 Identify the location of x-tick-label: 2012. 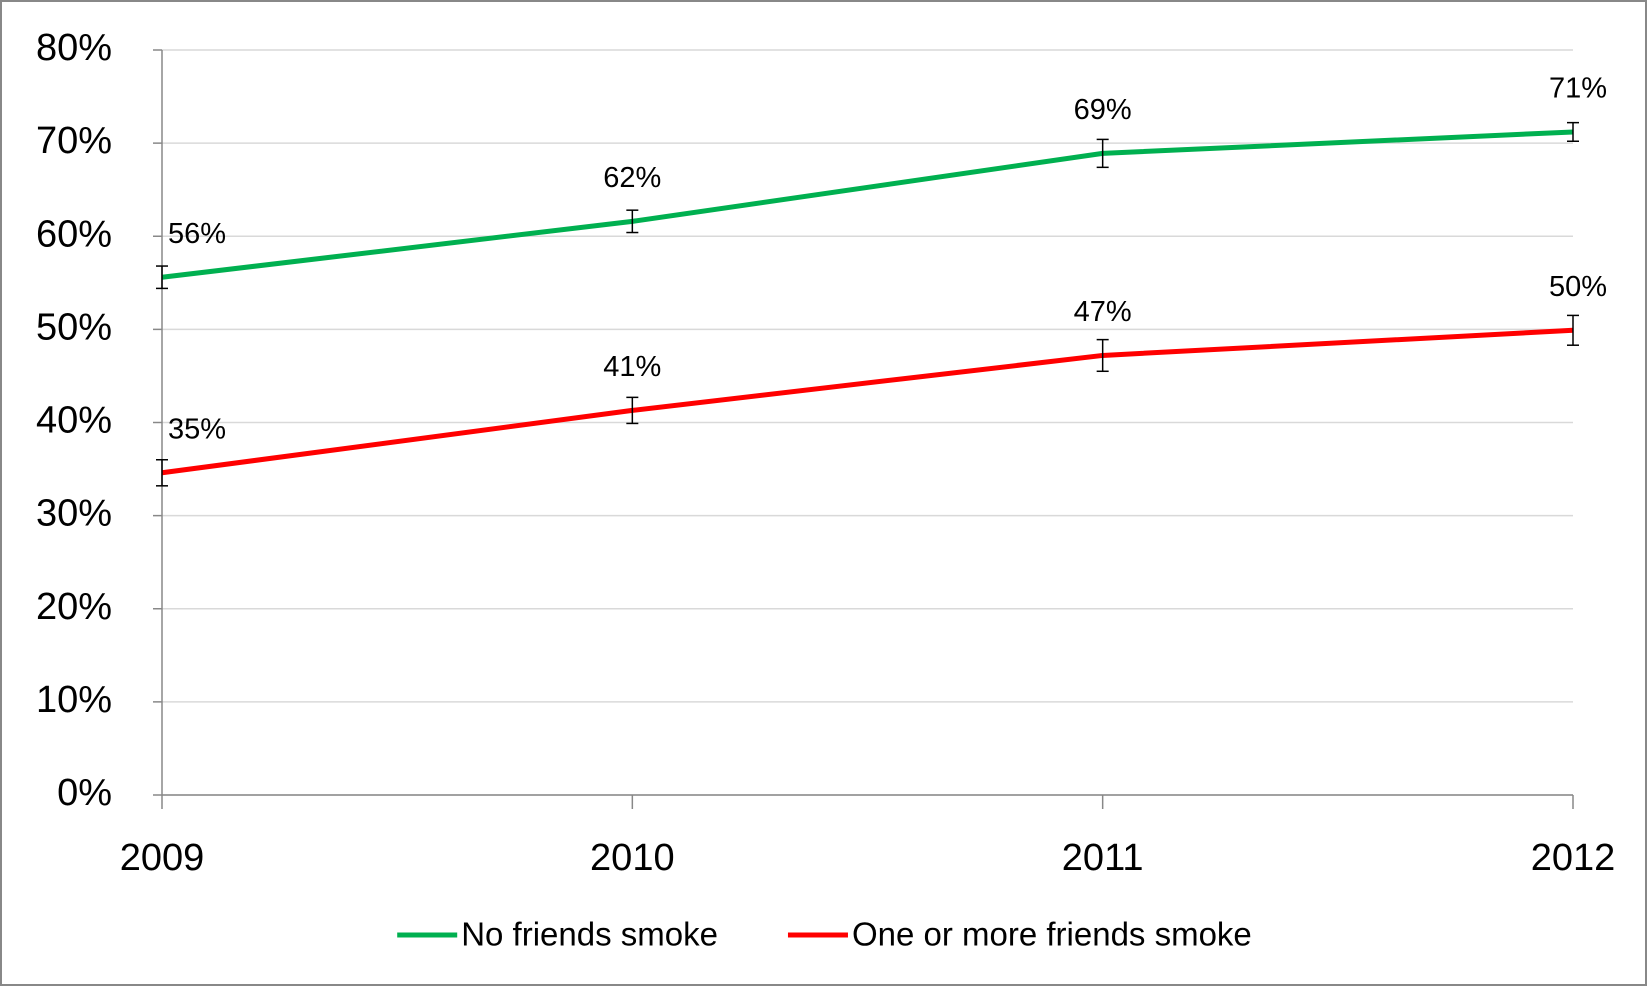
(1573, 858).